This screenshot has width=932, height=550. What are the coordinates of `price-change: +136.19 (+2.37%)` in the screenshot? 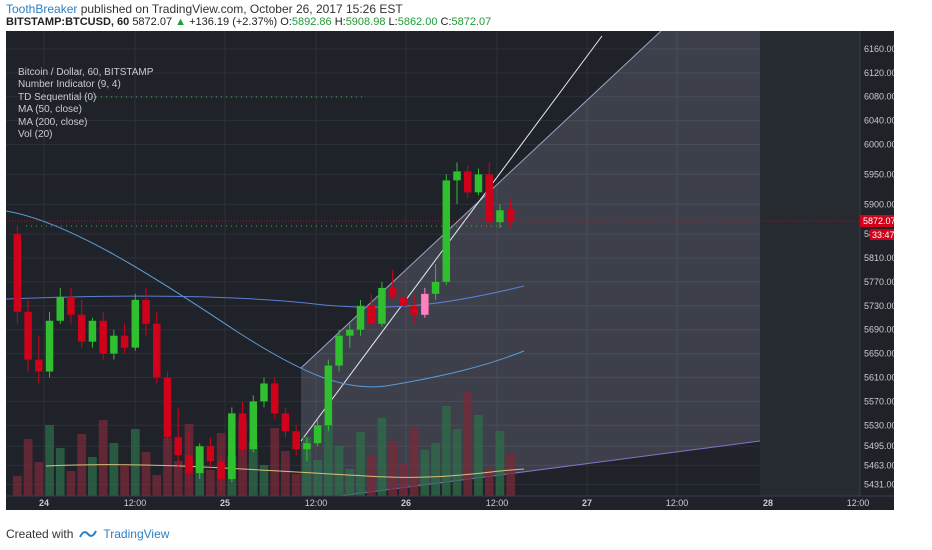 It's located at (233, 22).